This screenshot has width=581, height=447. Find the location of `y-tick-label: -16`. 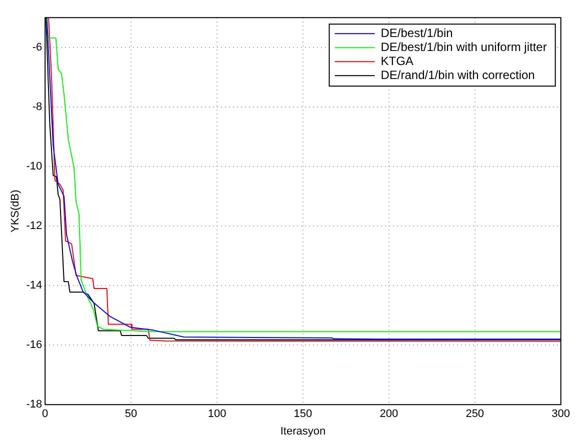

y-tick-label: -16 is located at coordinates (34, 345).